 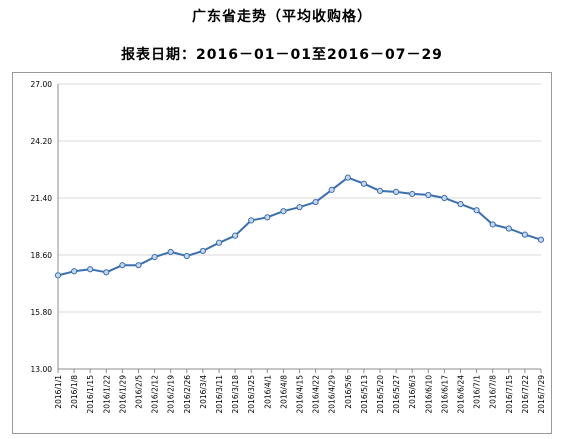 What do you see at coordinates (412, 392) in the screenshot?
I see `x-tick-label: 2016/6/3` at bounding box center [412, 392].